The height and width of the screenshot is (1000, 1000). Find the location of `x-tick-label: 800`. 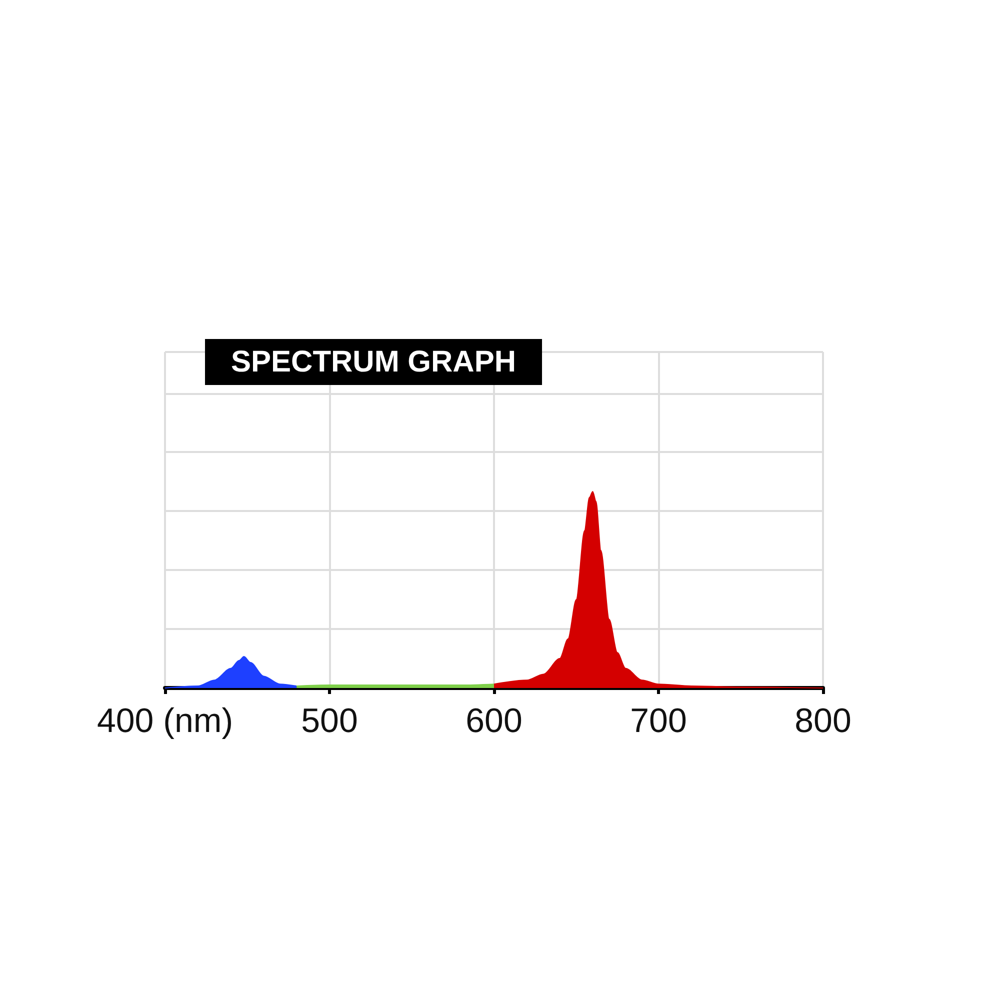

x-tick-label: 800 is located at coordinates (823, 721).